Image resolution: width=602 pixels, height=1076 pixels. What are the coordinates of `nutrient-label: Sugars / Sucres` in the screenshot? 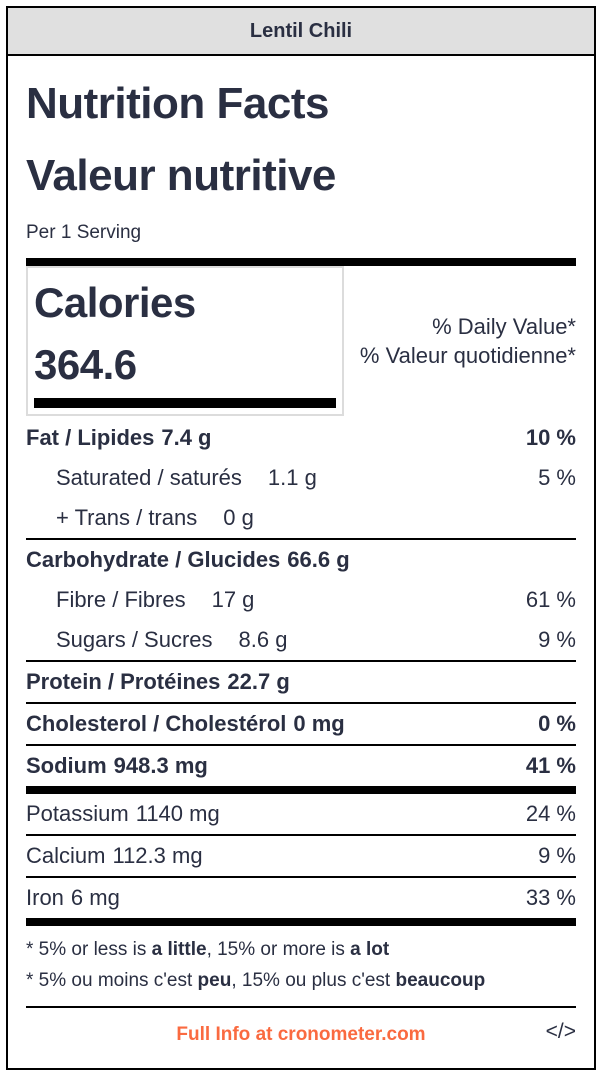 It's located at (134, 639).